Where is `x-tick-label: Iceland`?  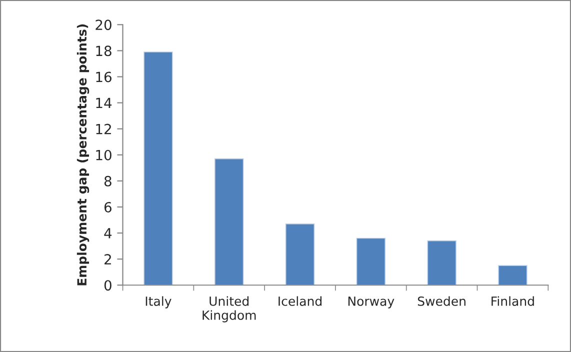 x-tick-label: Iceland is located at coordinates (300, 301).